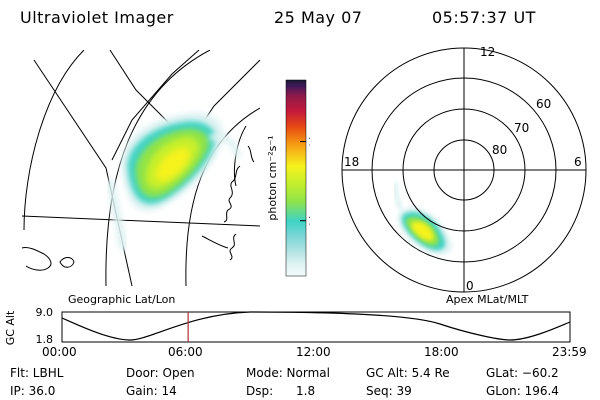 This screenshot has width=600, height=400. Describe the element at coordinates (173, 181) in the screenshot. I see `aurora-emission` at that location.